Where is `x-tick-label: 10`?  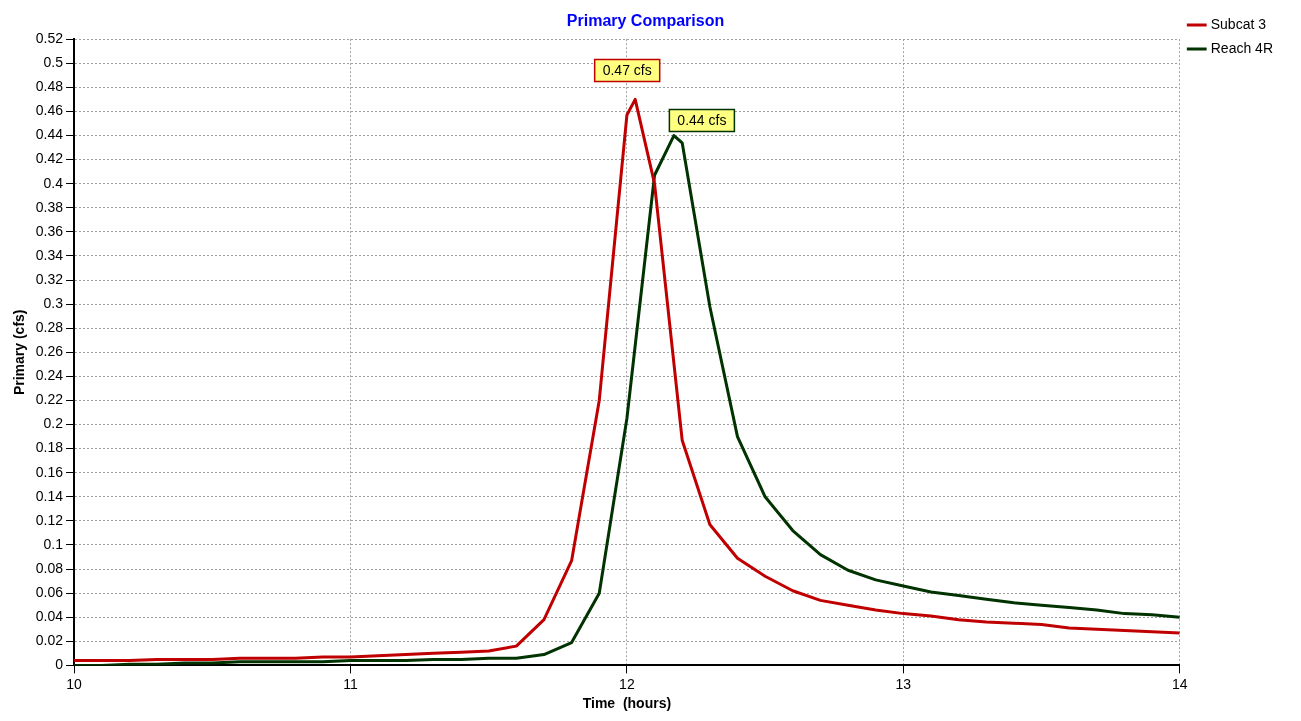
x-tick-label: 10 is located at coordinates (74, 683).